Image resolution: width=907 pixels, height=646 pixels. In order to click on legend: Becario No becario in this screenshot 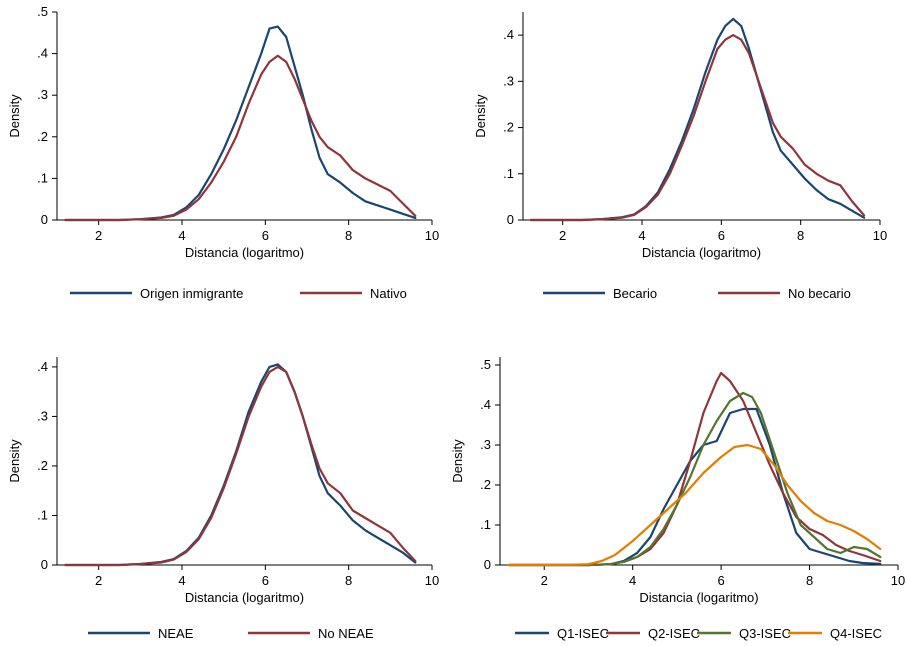, I will do `click(697, 293)`.